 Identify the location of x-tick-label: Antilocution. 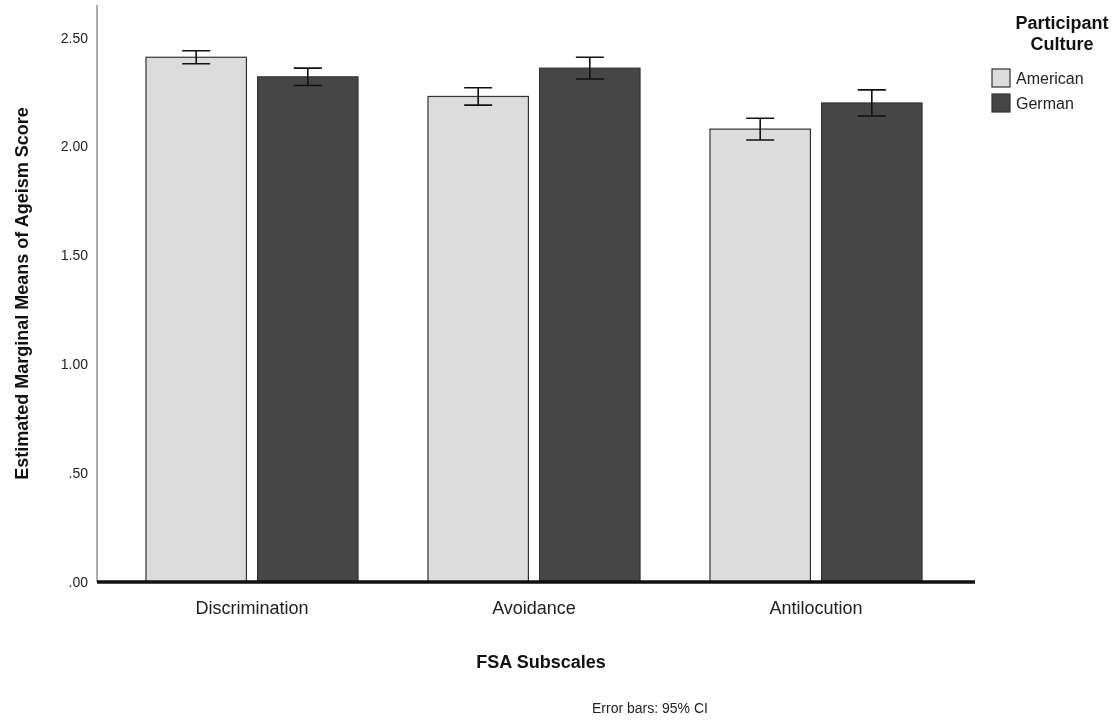
(816, 608).